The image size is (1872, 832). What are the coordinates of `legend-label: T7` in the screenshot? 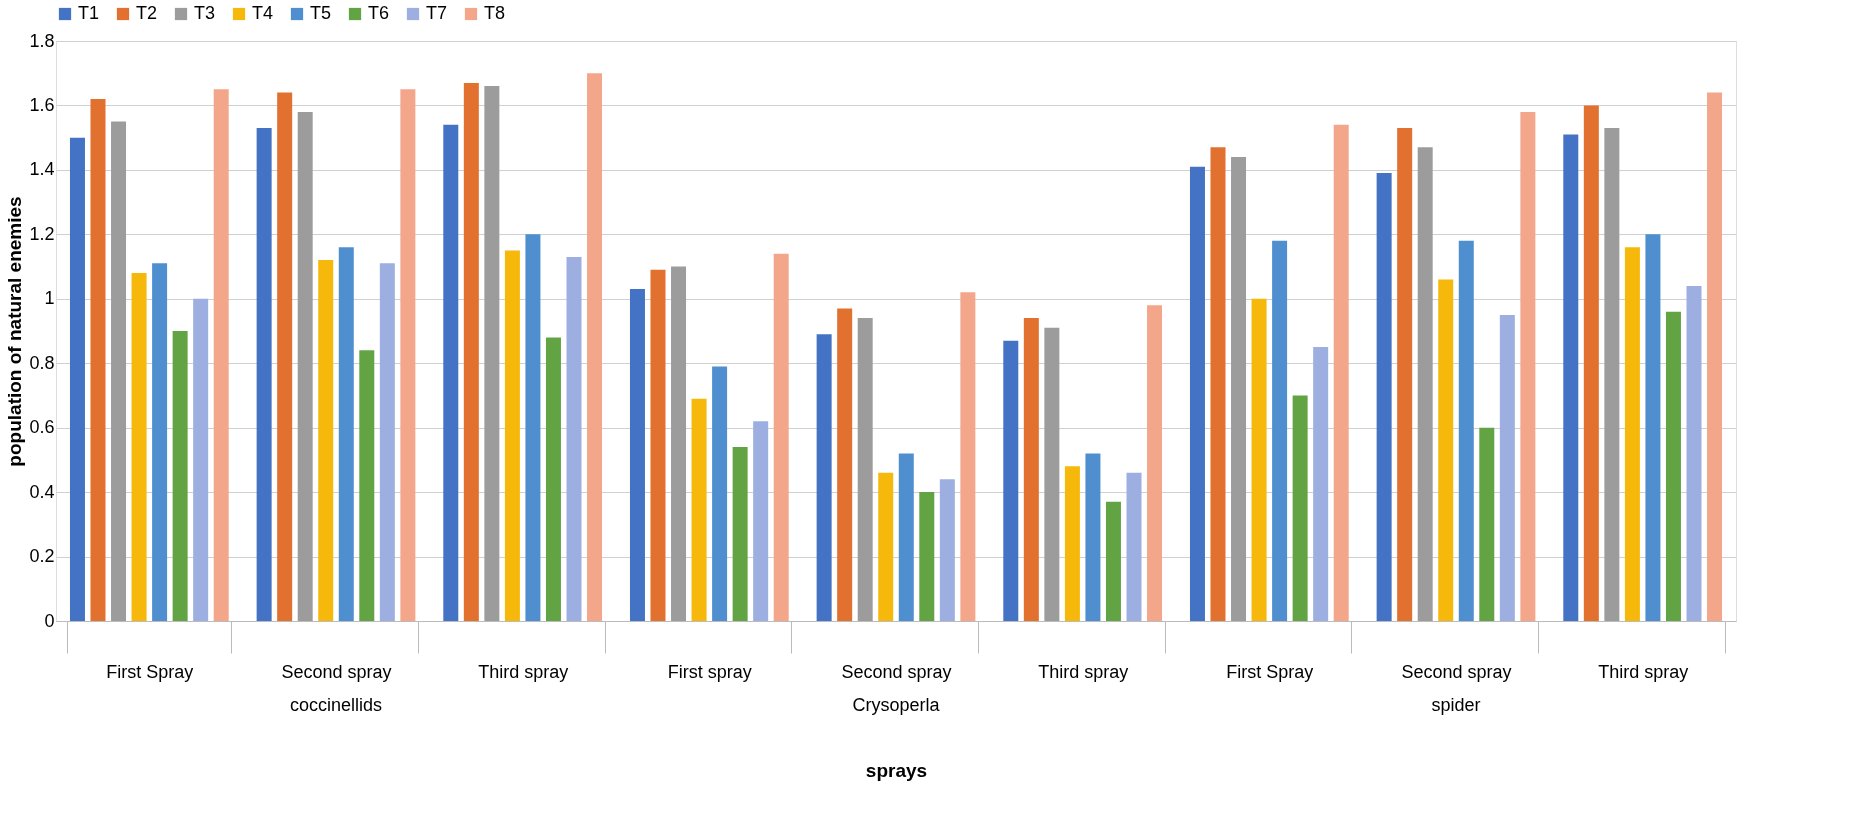 It's located at (437, 13).